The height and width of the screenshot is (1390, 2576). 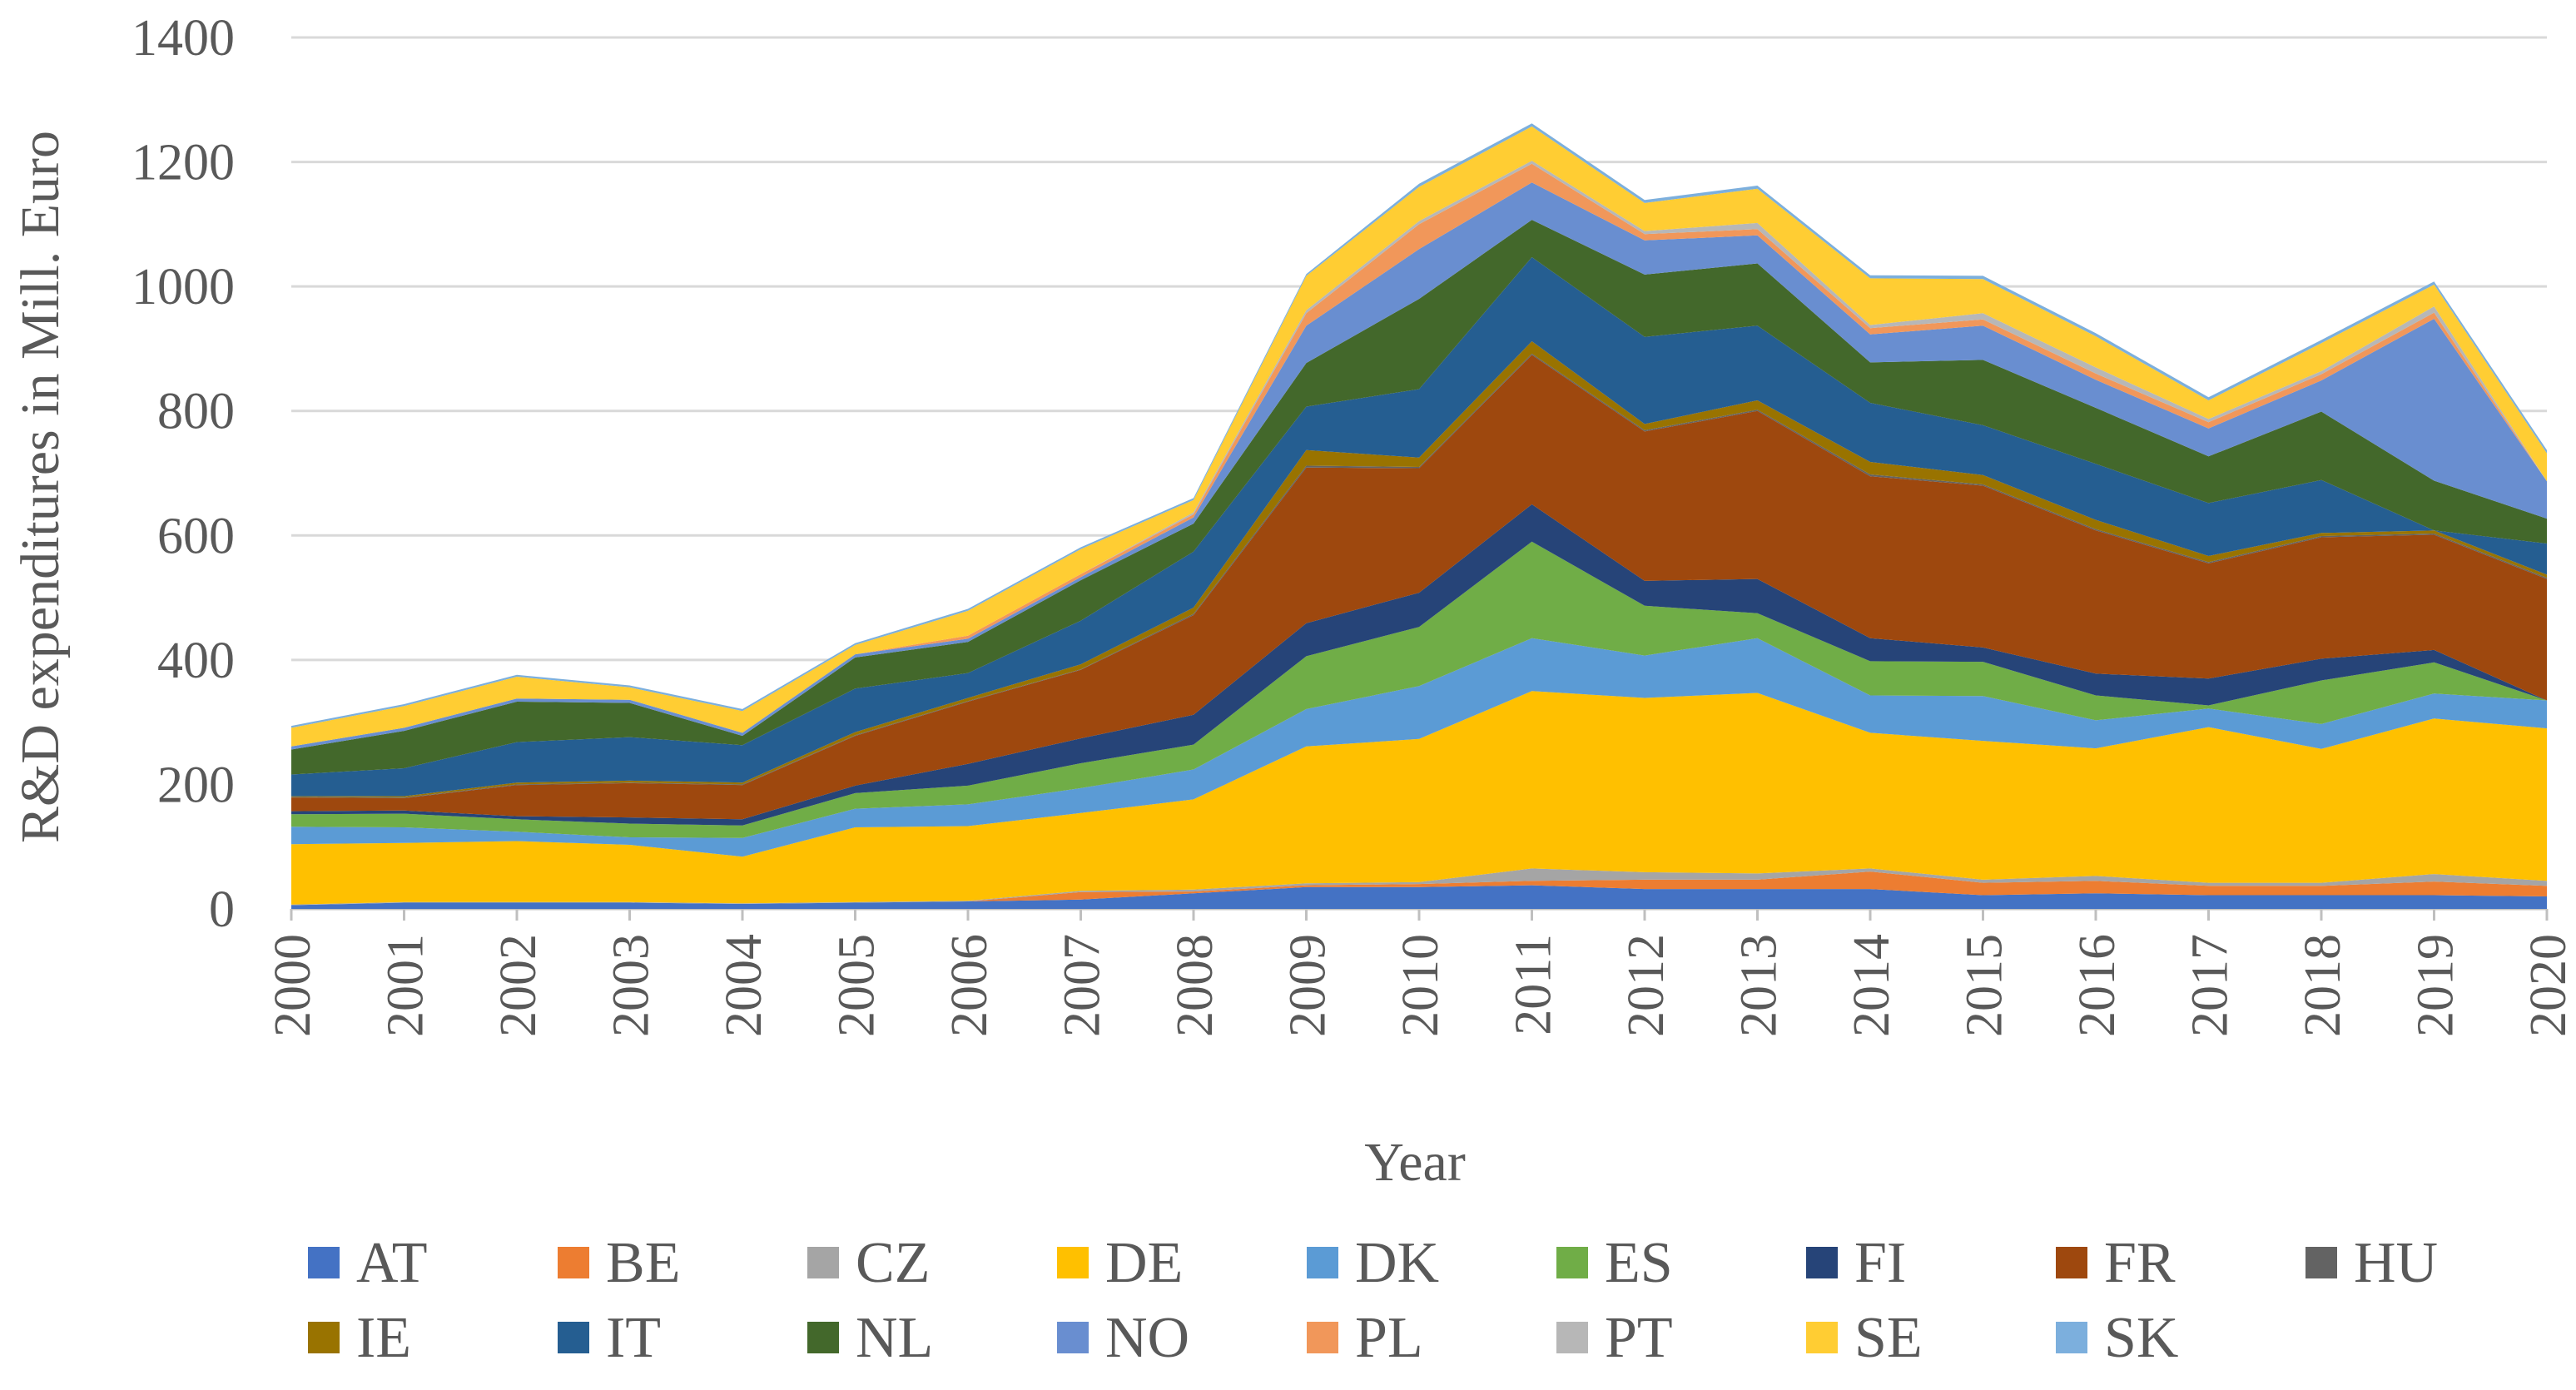 What do you see at coordinates (1389, 1338) in the screenshot?
I see `legend-label-pl: PL` at bounding box center [1389, 1338].